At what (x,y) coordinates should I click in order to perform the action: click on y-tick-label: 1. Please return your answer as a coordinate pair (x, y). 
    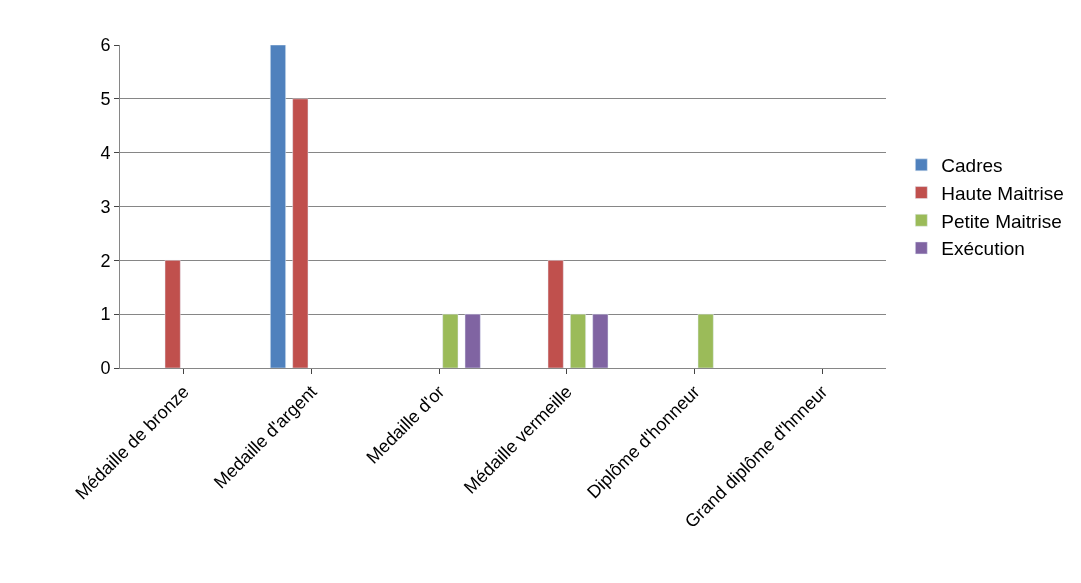
    Looking at the image, I should click on (105, 314).